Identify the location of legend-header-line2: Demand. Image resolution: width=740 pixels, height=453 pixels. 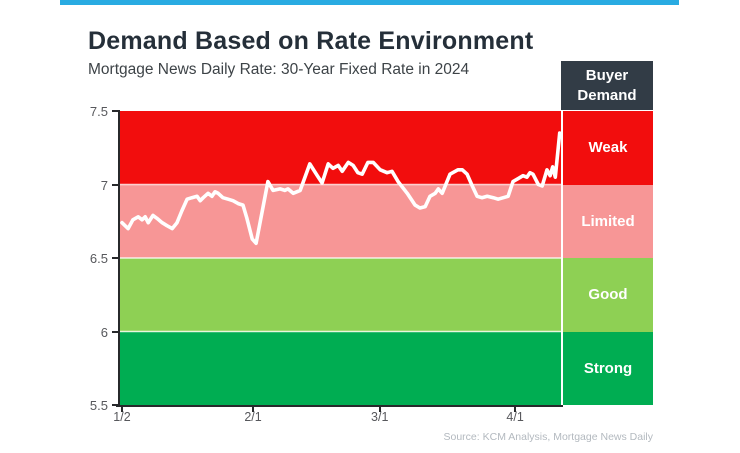
(607, 95).